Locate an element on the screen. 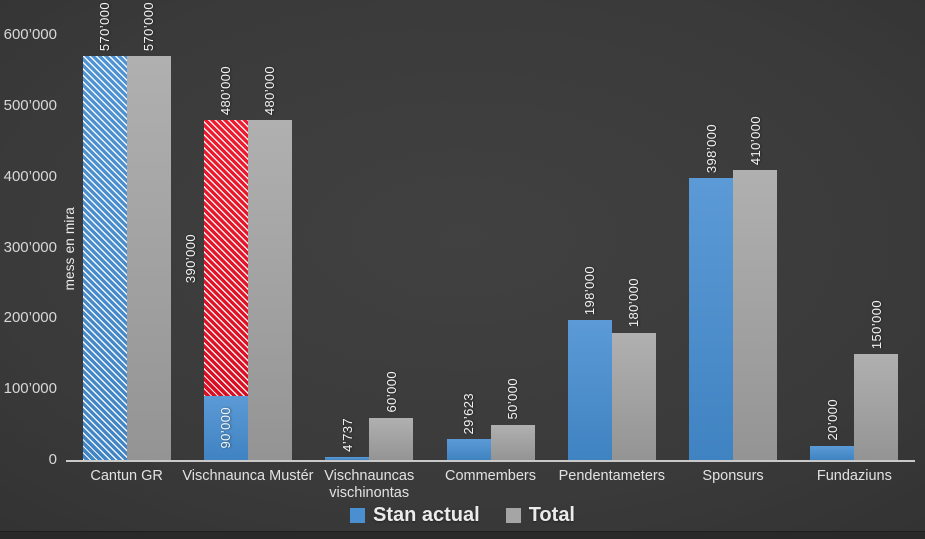 This screenshot has height=539, width=925. bar-value-label-wrap: 410’000 is located at coordinates (755, 140).